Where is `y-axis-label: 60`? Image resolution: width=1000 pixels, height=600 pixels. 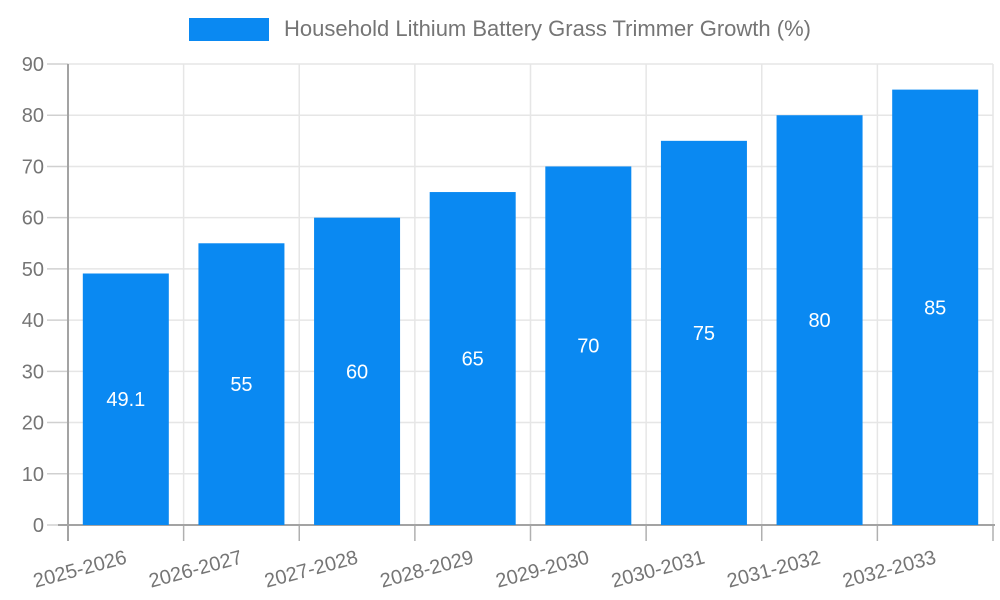
y-axis-label: 60 is located at coordinates (33, 219).